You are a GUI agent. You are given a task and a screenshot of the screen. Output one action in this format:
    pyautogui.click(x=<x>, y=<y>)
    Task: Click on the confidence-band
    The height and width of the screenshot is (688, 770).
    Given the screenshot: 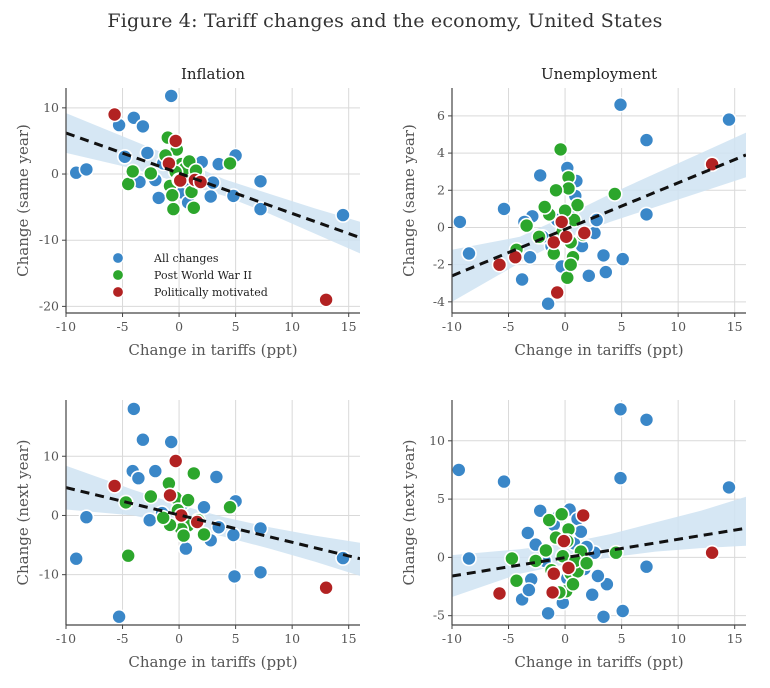 What is the action you would take?
    pyautogui.click(x=213, y=520)
    